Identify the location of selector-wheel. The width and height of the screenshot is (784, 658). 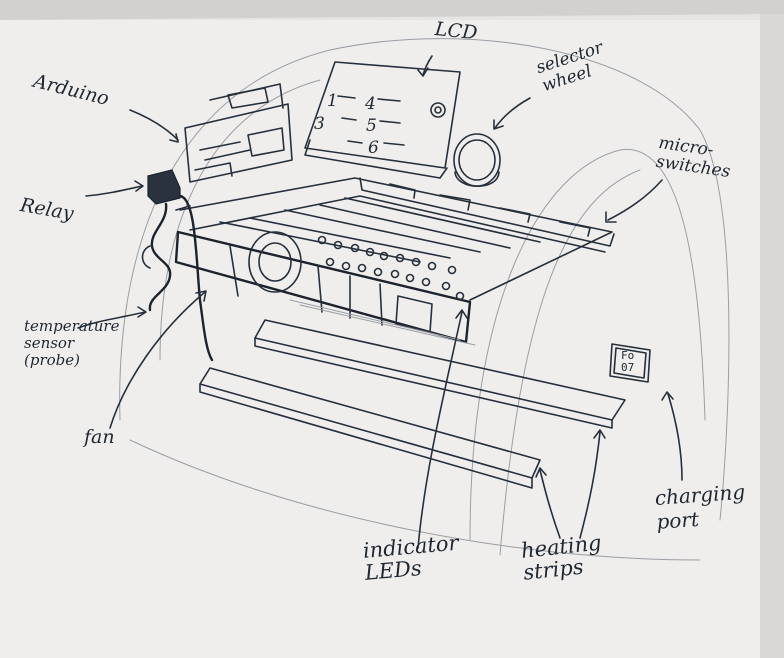
(477, 160).